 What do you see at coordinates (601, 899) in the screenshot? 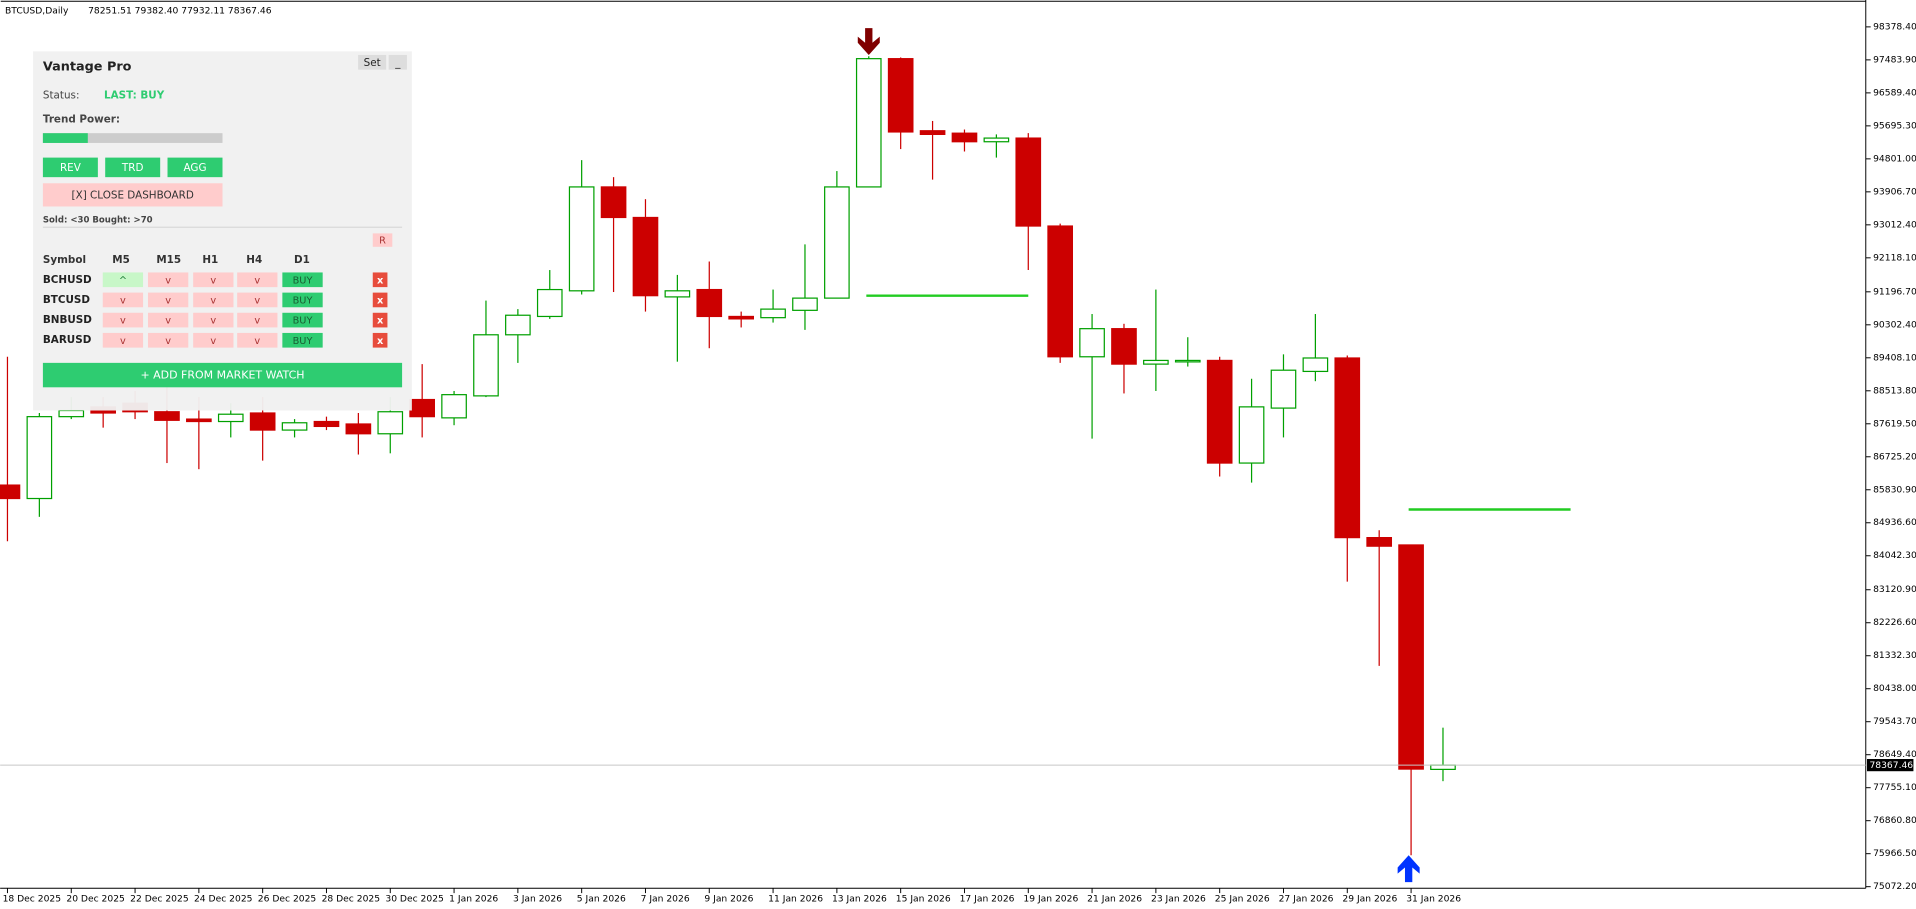
I see `x-tick-label: 5 Jan 2026` at bounding box center [601, 899].